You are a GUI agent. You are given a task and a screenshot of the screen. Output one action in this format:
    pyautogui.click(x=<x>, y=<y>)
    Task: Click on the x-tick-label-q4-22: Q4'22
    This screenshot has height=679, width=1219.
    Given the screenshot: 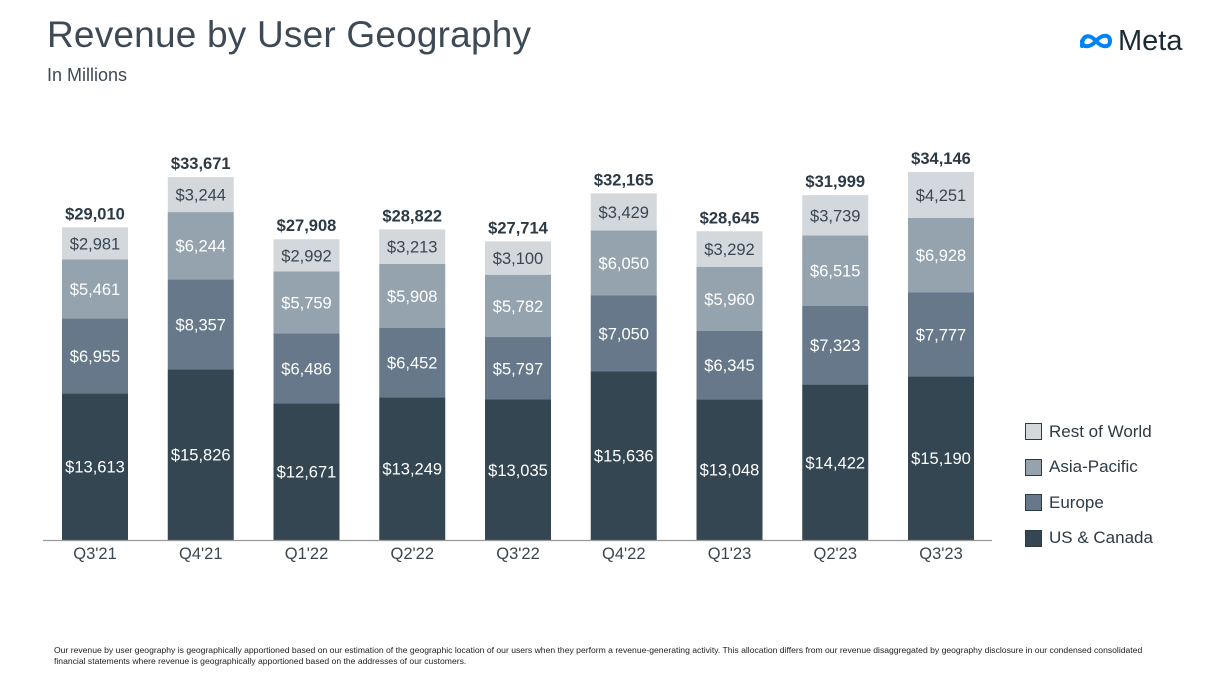 What is the action you would take?
    pyautogui.click(x=624, y=554)
    